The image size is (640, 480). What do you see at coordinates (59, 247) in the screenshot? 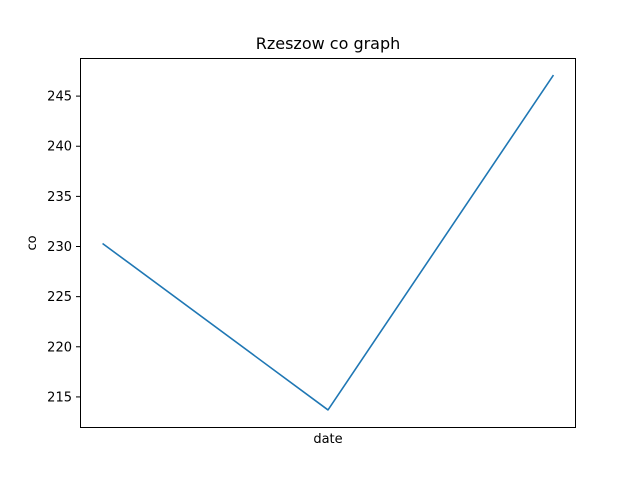
I see `y-tick-label: 230` at bounding box center [59, 247].